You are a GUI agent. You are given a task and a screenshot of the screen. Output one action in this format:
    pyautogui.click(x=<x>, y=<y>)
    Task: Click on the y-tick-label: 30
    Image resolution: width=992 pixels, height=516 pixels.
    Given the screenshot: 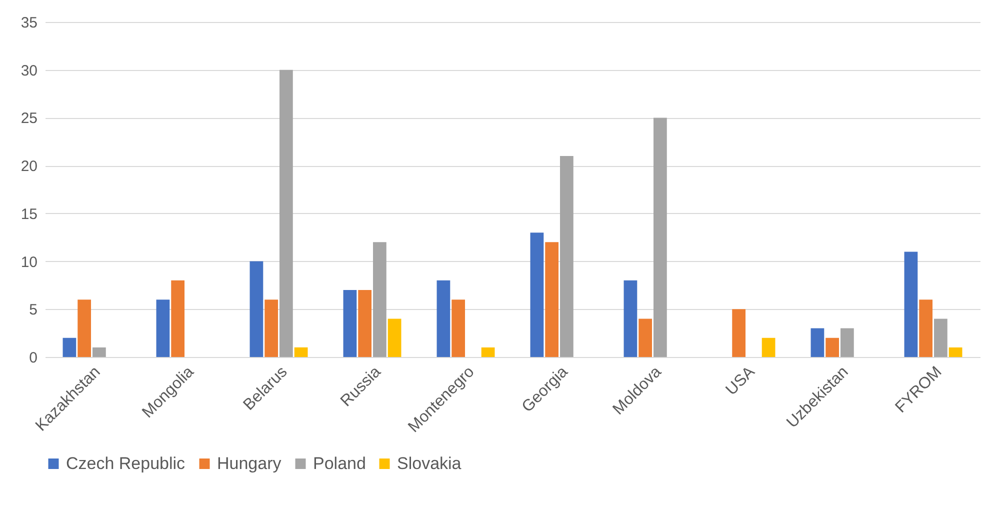 What is the action you would take?
    pyautogui.click(x=29, y=71)
    